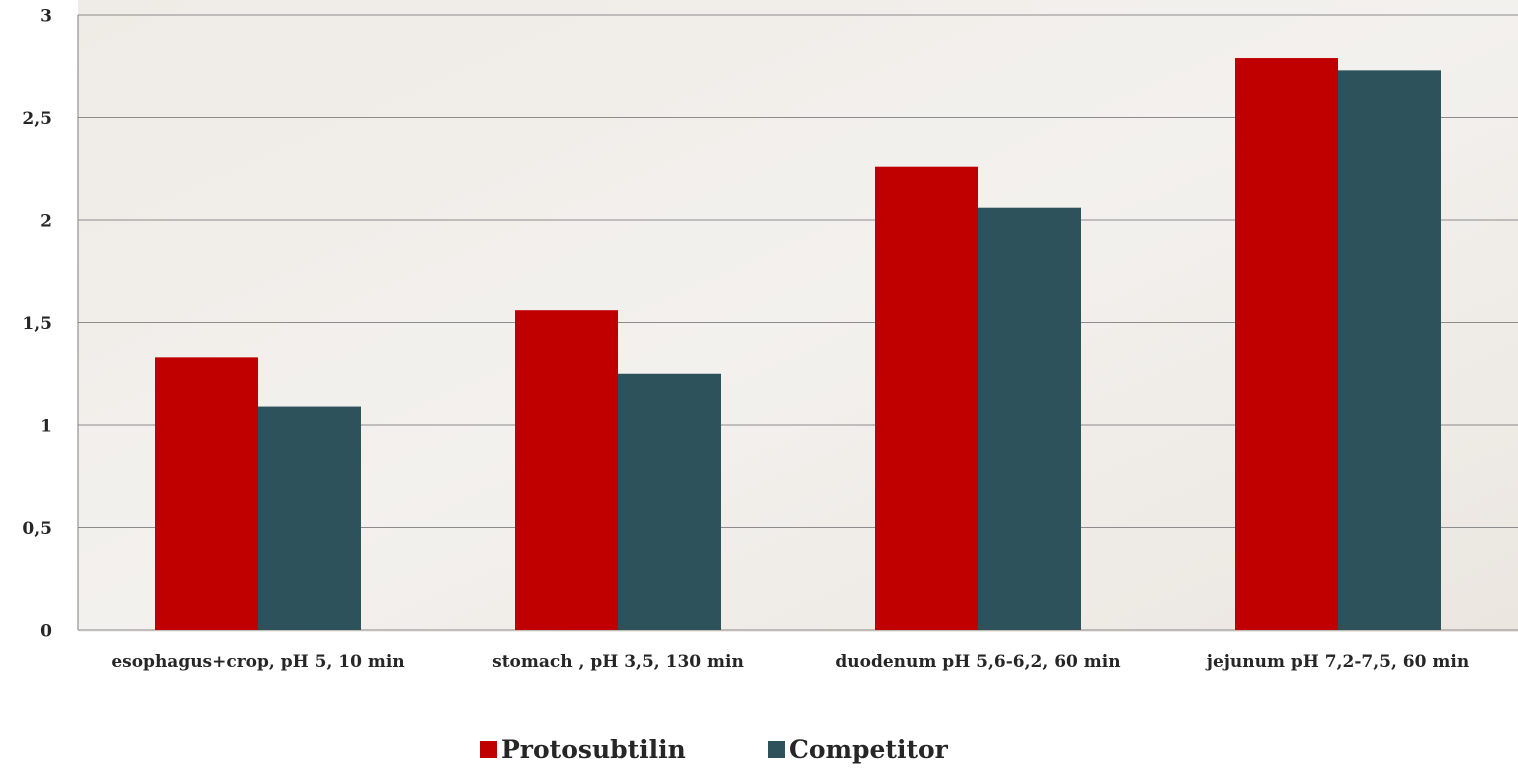 This screenshot has height=768, width=1518. What do you see at coordinates (258, 662) in the screenshot?
I see `x-tick-label: esophagus+crop, pH 5, 10 min` at bounding box center [258, 662].